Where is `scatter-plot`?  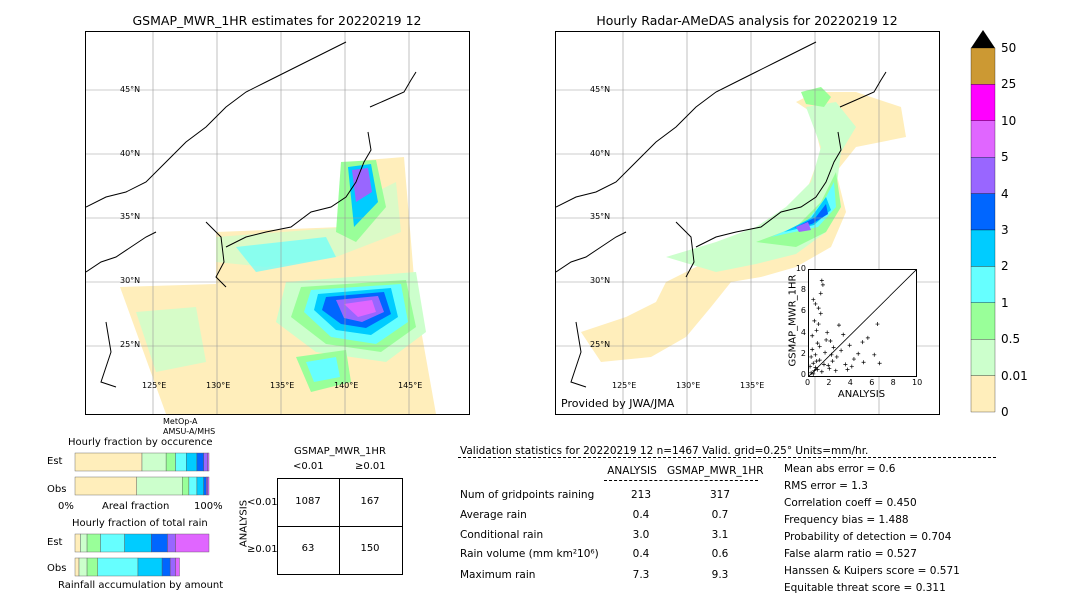 scatter-plot is located at coordinates (862, 323).